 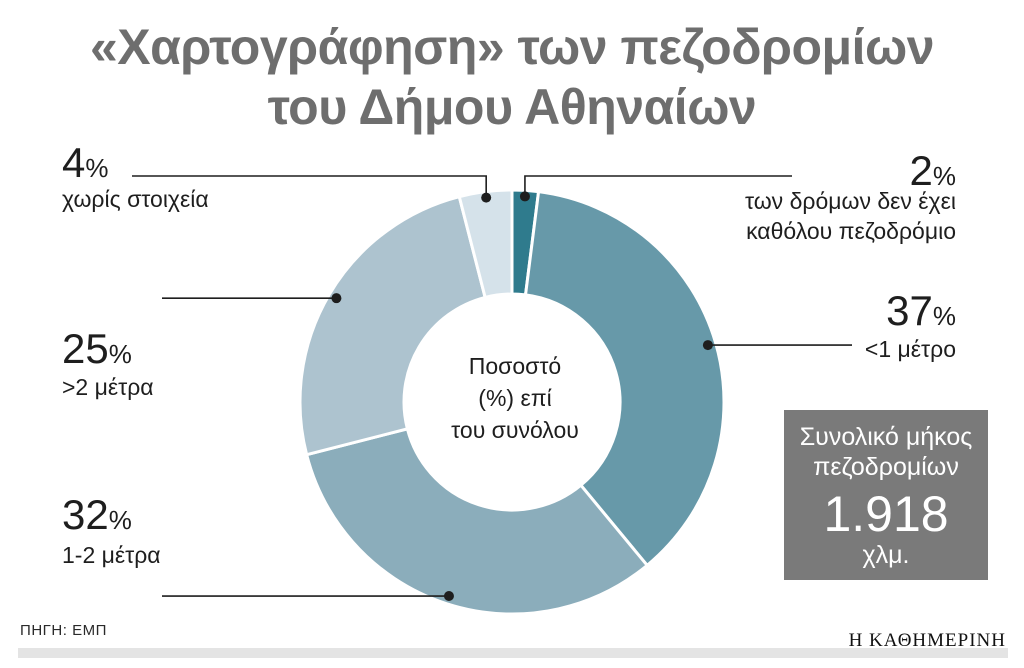 What do you see at coordinates (921, 310) in the screenshot?
I see `pct-label-1: 37%` at bounding box center [921, 310].